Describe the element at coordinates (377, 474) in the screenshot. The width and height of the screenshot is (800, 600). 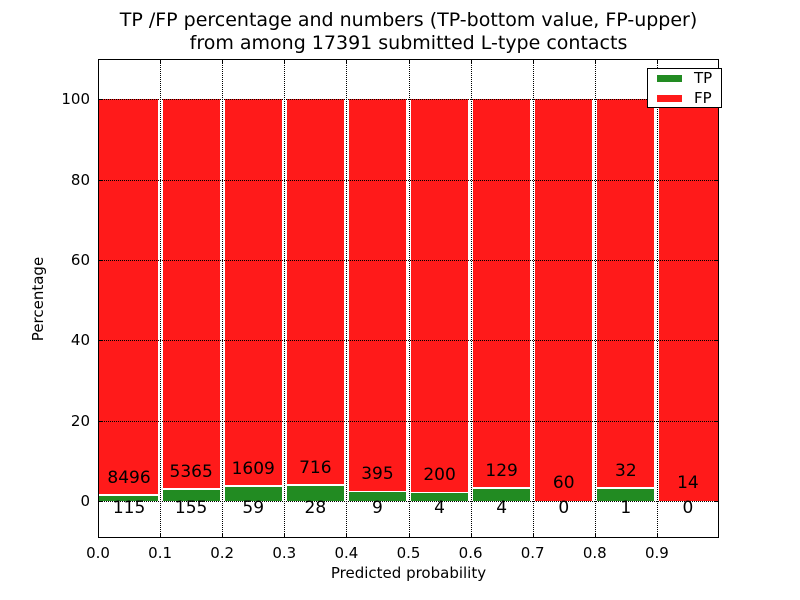
I see `fp-count-label: 395` at that location.